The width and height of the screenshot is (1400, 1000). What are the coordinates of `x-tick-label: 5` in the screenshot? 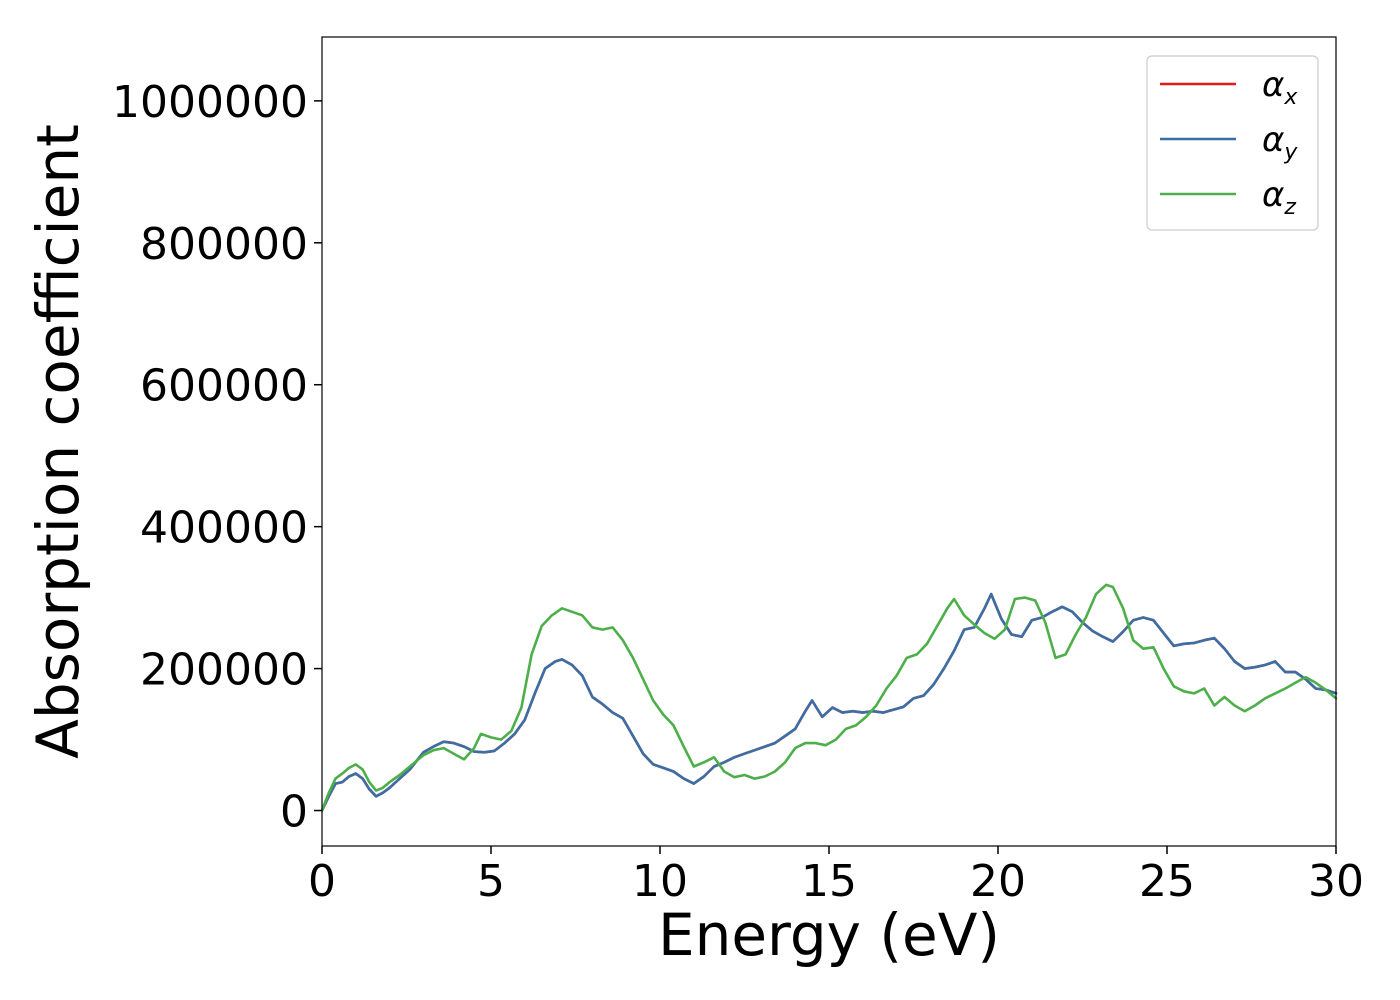 It's located at (491, 881).